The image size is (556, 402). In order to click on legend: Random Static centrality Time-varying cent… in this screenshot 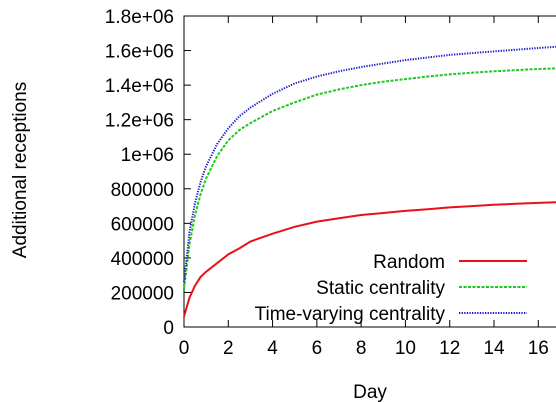, I will do `click(391, 288)`.